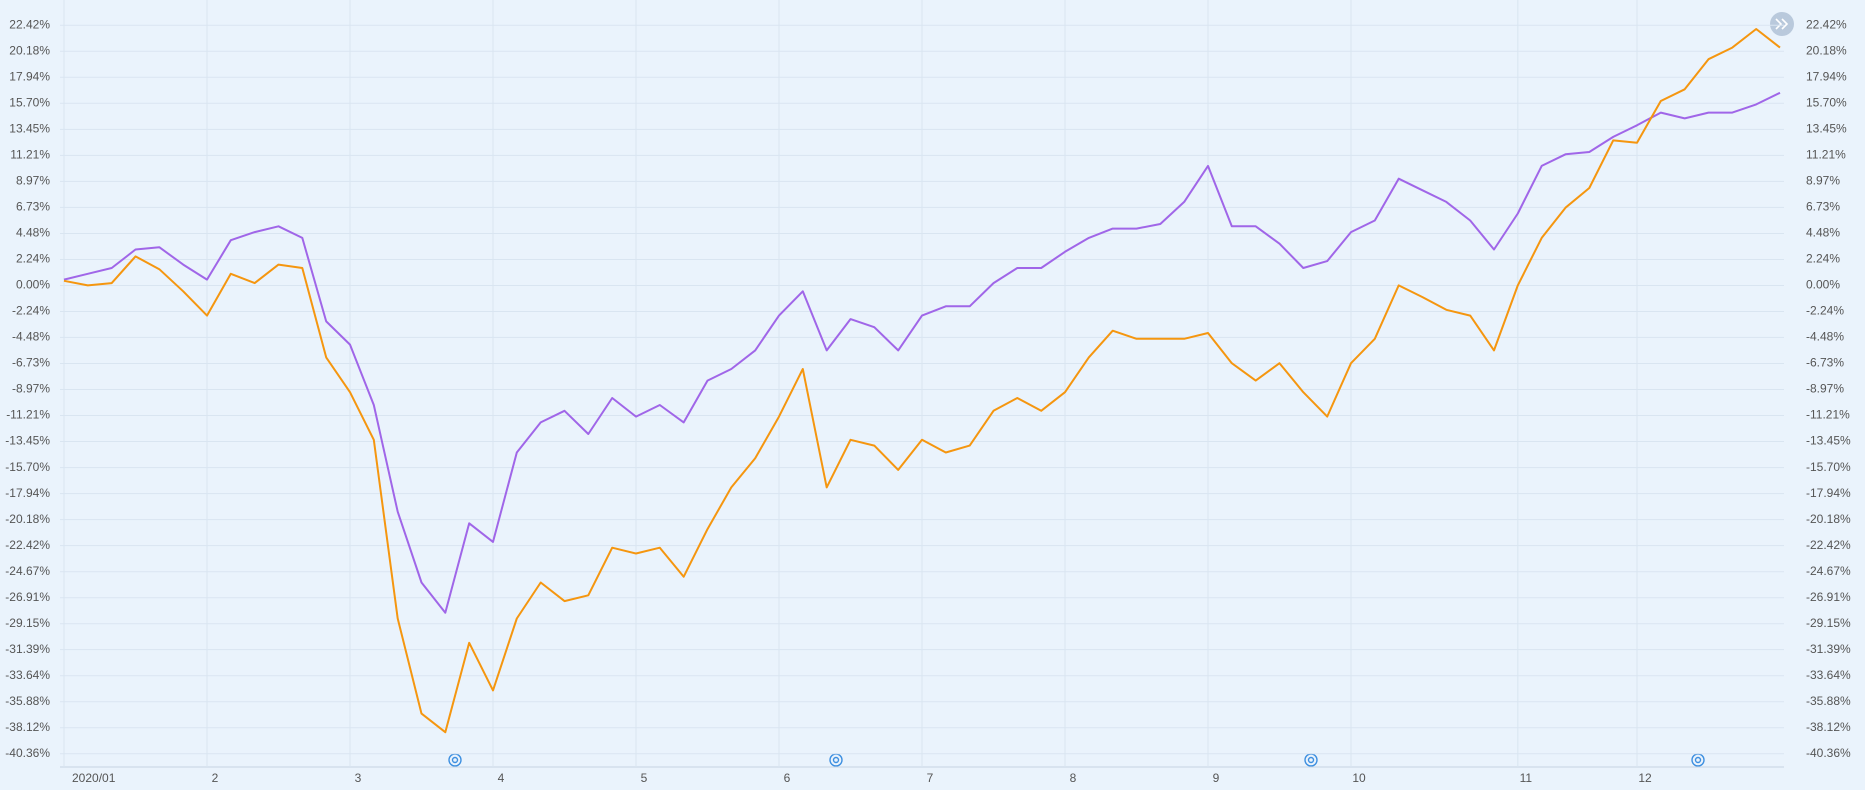  What do you see at coordinates (31, 363) in the screenshot?
I see `y-tick-label: -6.73%` at bounding box center [31, 363].